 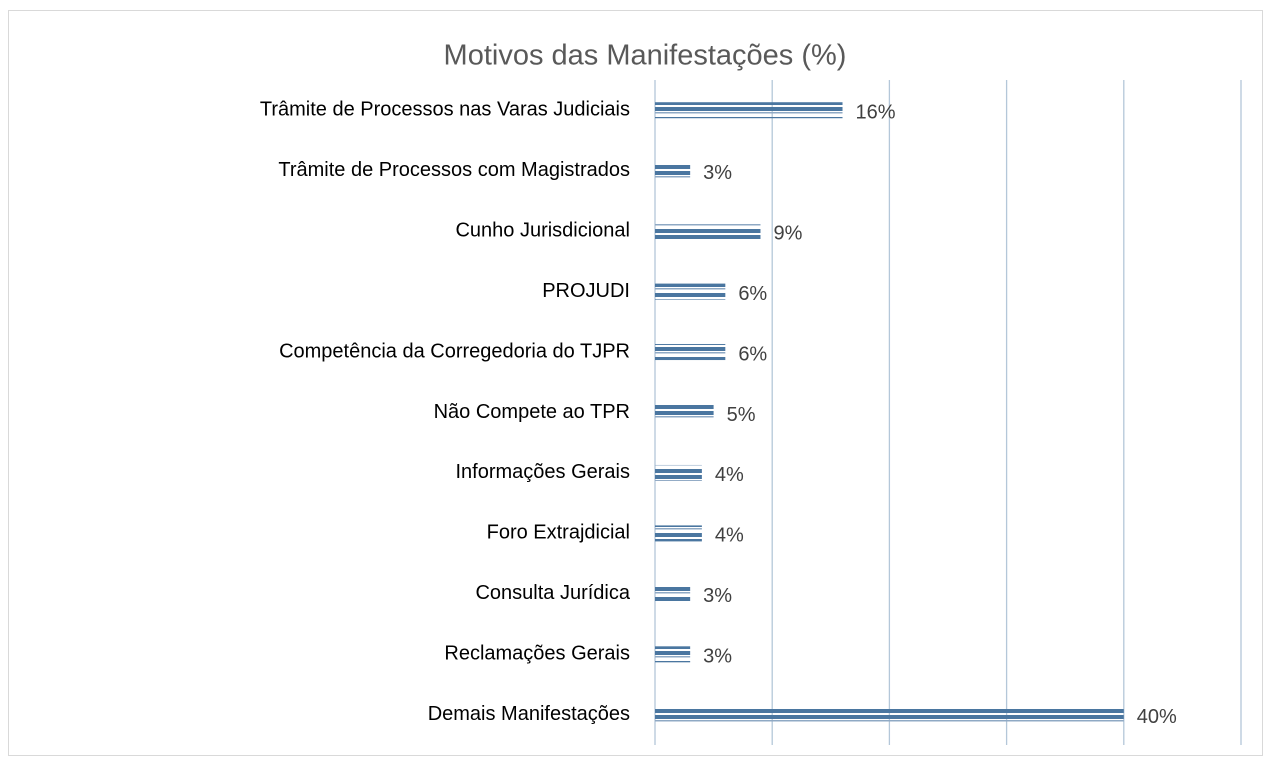 I want to click on y-tick-label: Informações Gerais, so click(x=542, y=472).